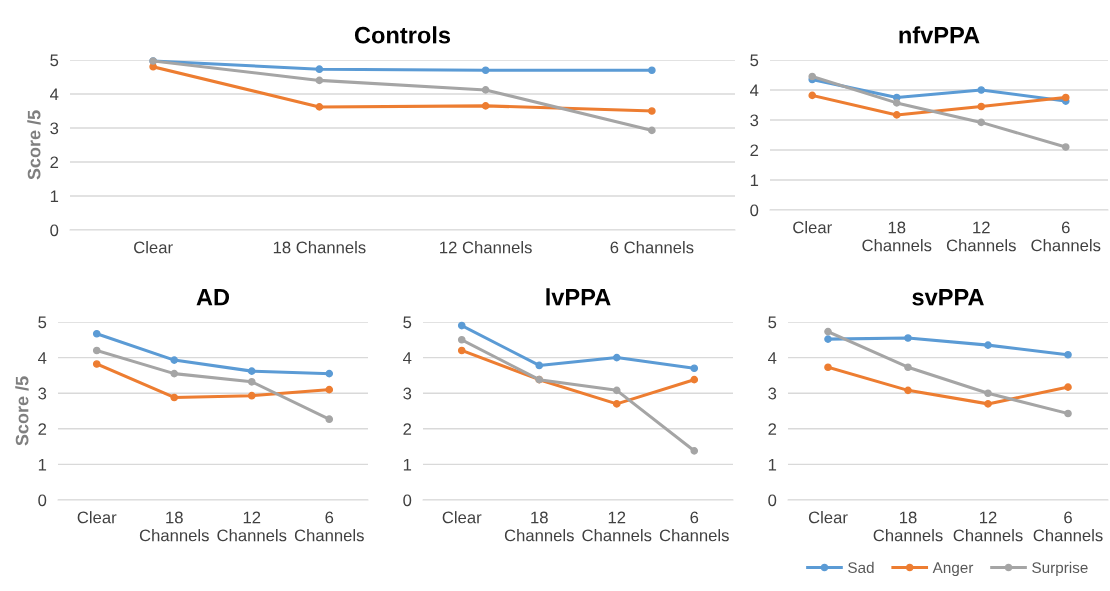 The height and width of the screenshot is (591, 1110). Describe the element at coordinates (402, 35) in the screenshot. I see `chart-title: Controls` at that location.